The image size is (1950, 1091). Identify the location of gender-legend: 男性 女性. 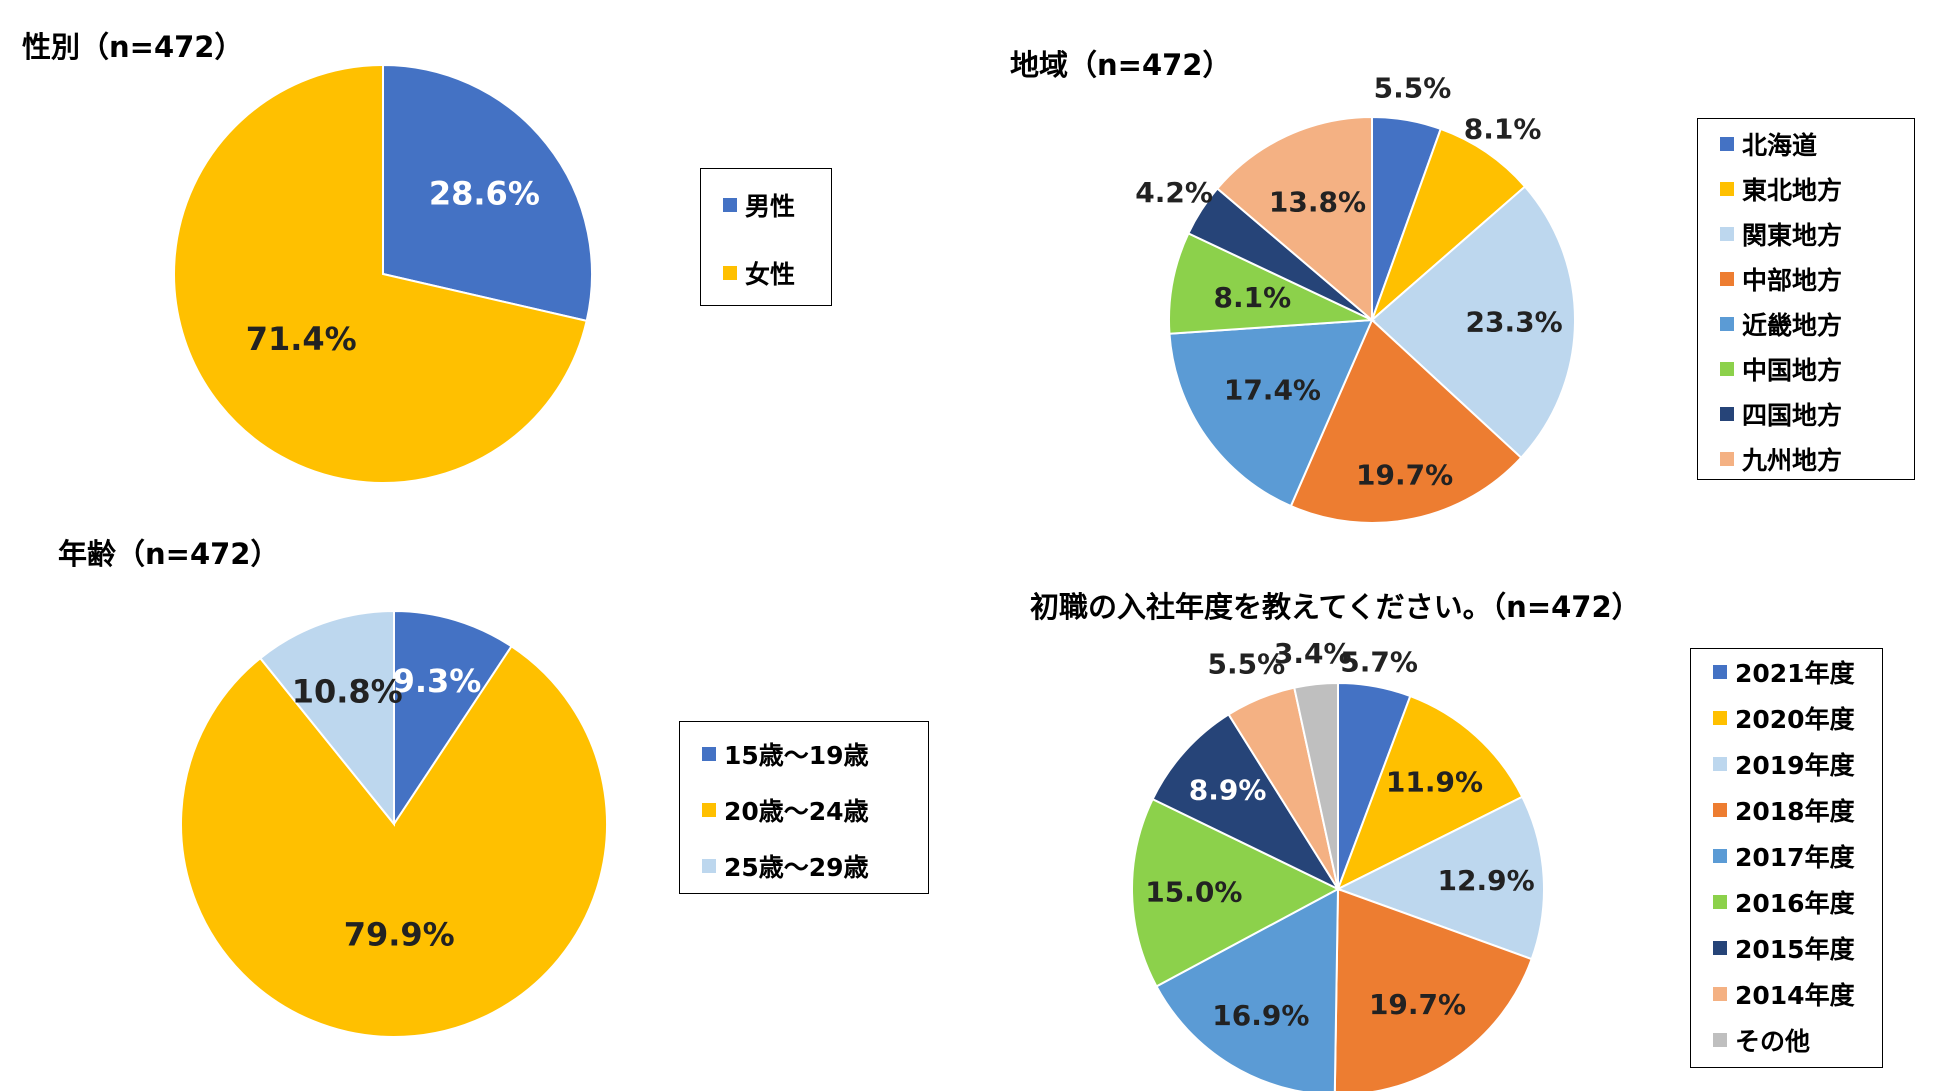
(766, 237).